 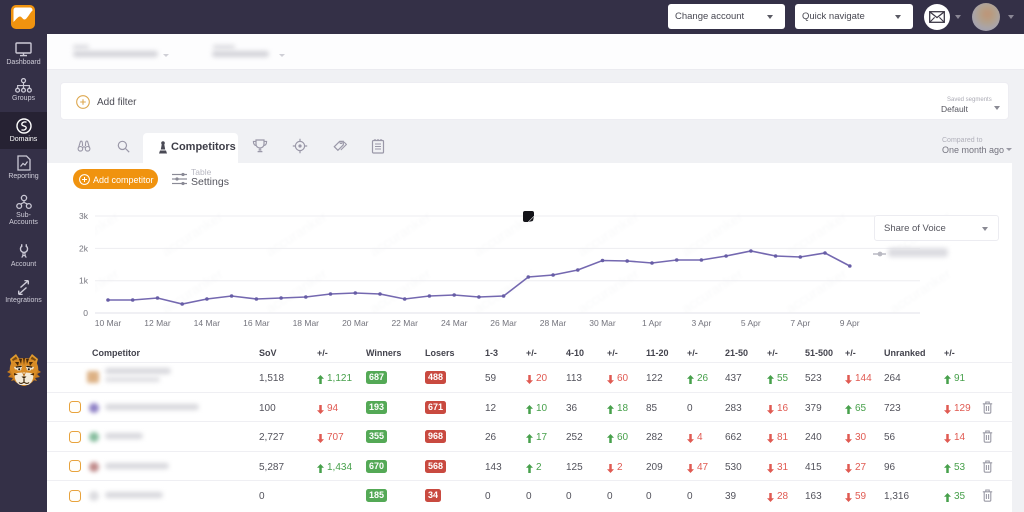 I want to click on svg-text: 12 Mar, so click(x=157, y=323).